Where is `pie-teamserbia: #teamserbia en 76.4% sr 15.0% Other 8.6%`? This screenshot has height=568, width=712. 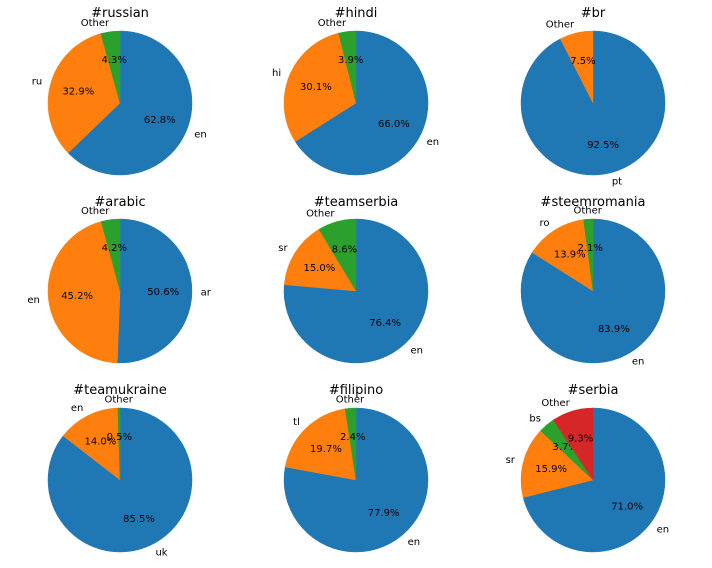
pie-teamserbia: #teamserbia en 76.4% sr 15.0% Other 8.6% is located at coordinates (353, 279).